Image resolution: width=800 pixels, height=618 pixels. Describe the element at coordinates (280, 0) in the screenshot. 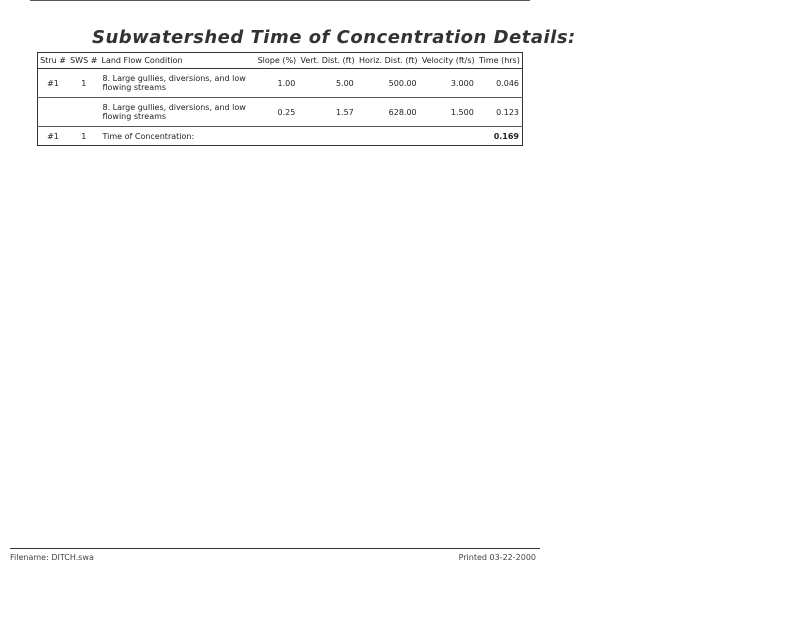

I see `divider` at that location.